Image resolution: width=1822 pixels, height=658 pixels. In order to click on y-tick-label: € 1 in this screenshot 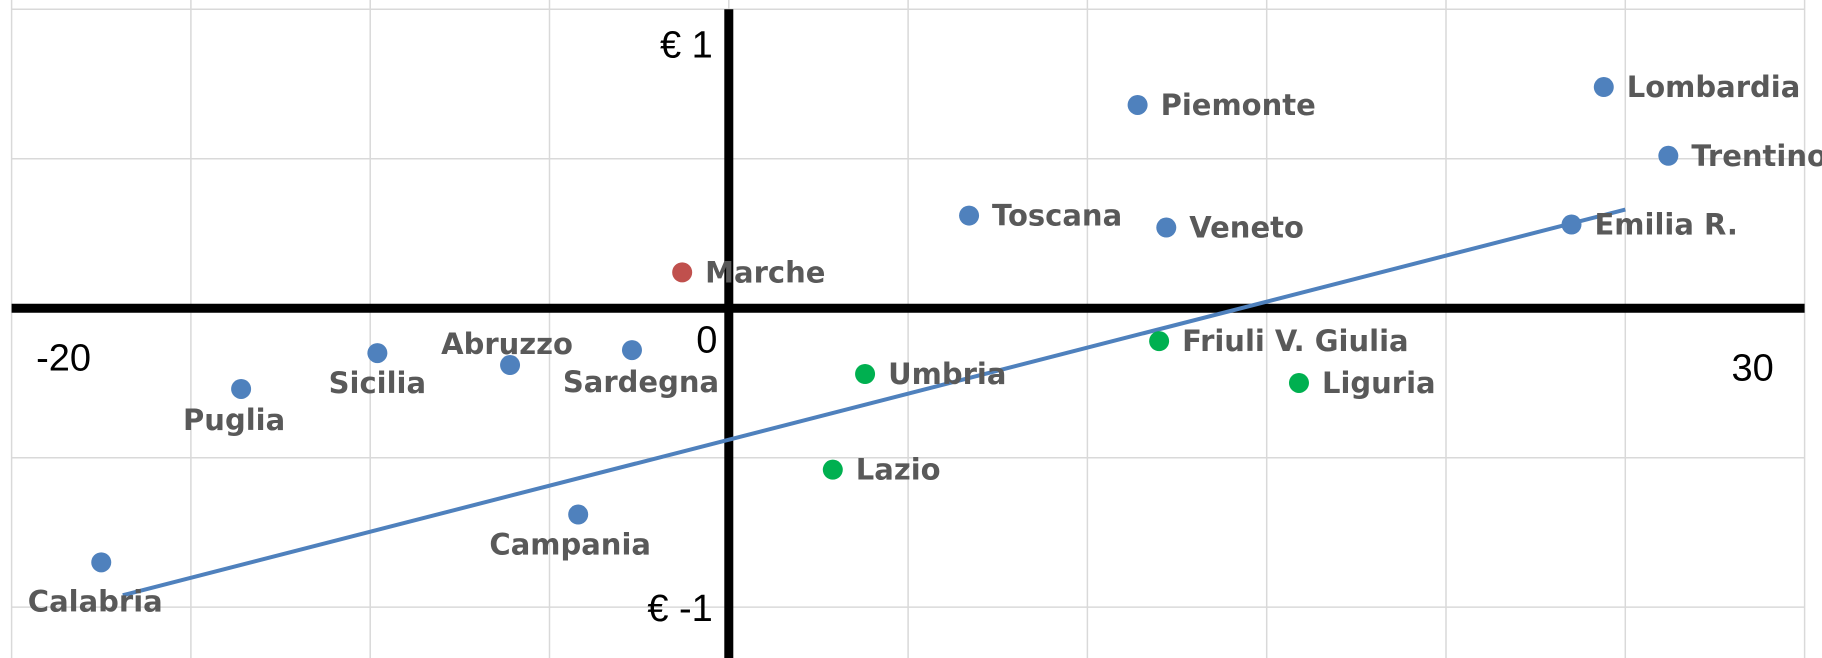, I will do `click(686, 45)`.